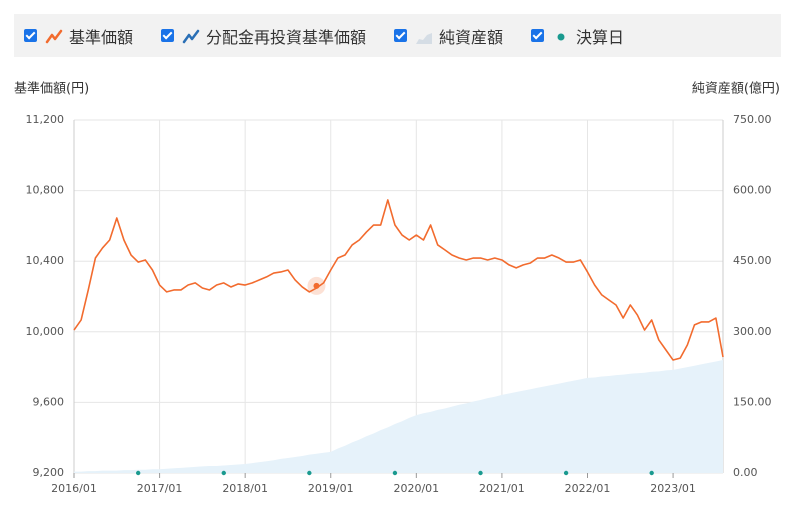 This screenshot has height=512, width=799. I want to click on legend: 基準価額 分配金再投資基準価額 純資産額 決算日, so click(397, 35).